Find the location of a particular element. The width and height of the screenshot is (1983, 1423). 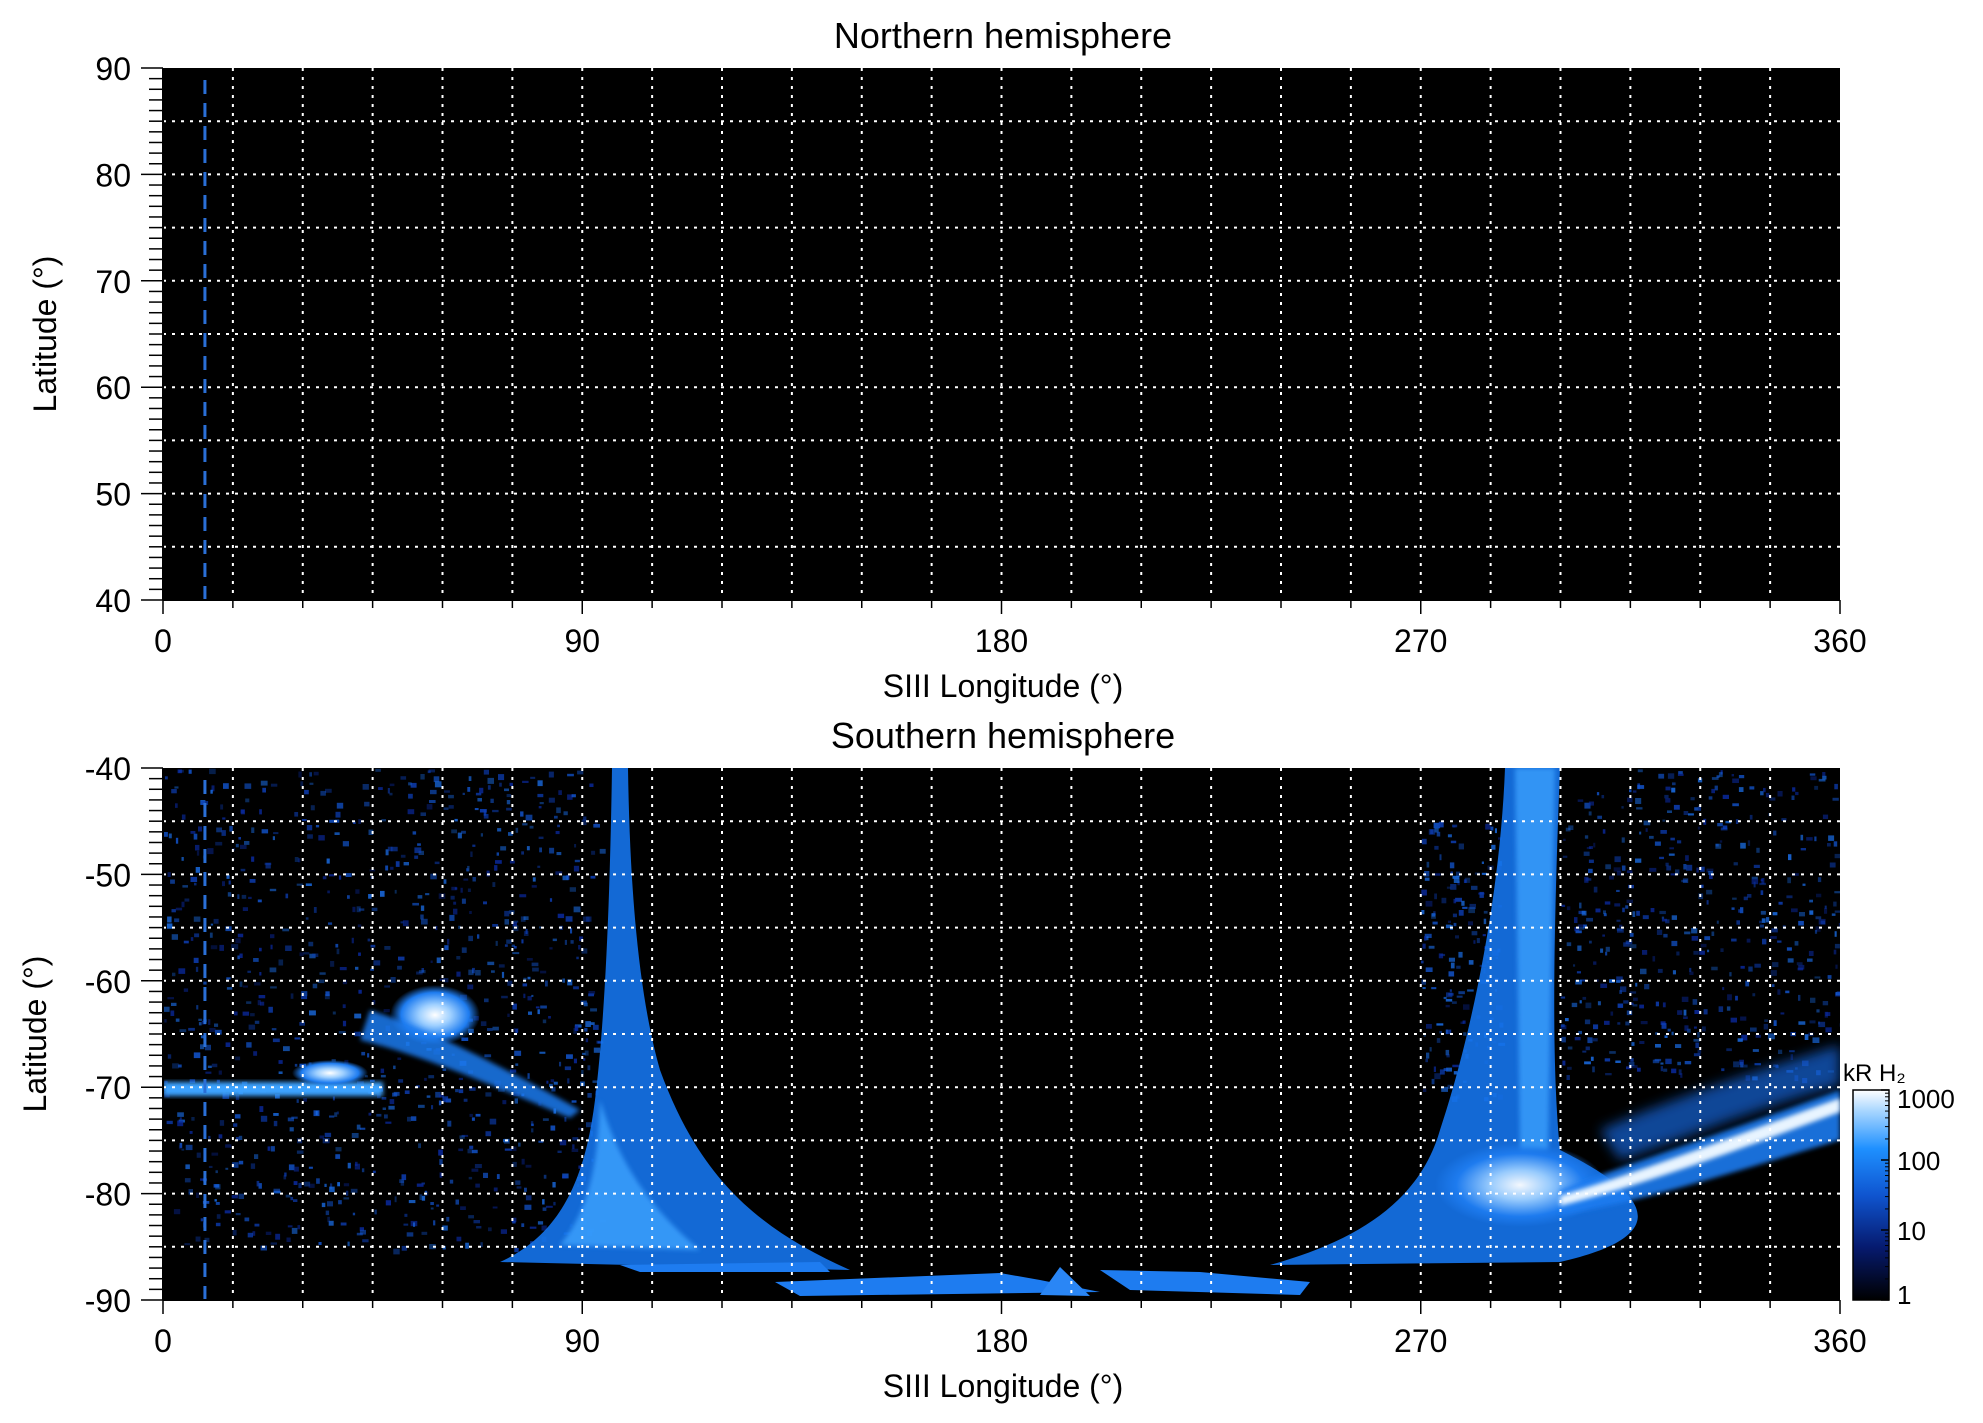

colorbar-tick-label: 10 is located at coordinates (1911, 1231).